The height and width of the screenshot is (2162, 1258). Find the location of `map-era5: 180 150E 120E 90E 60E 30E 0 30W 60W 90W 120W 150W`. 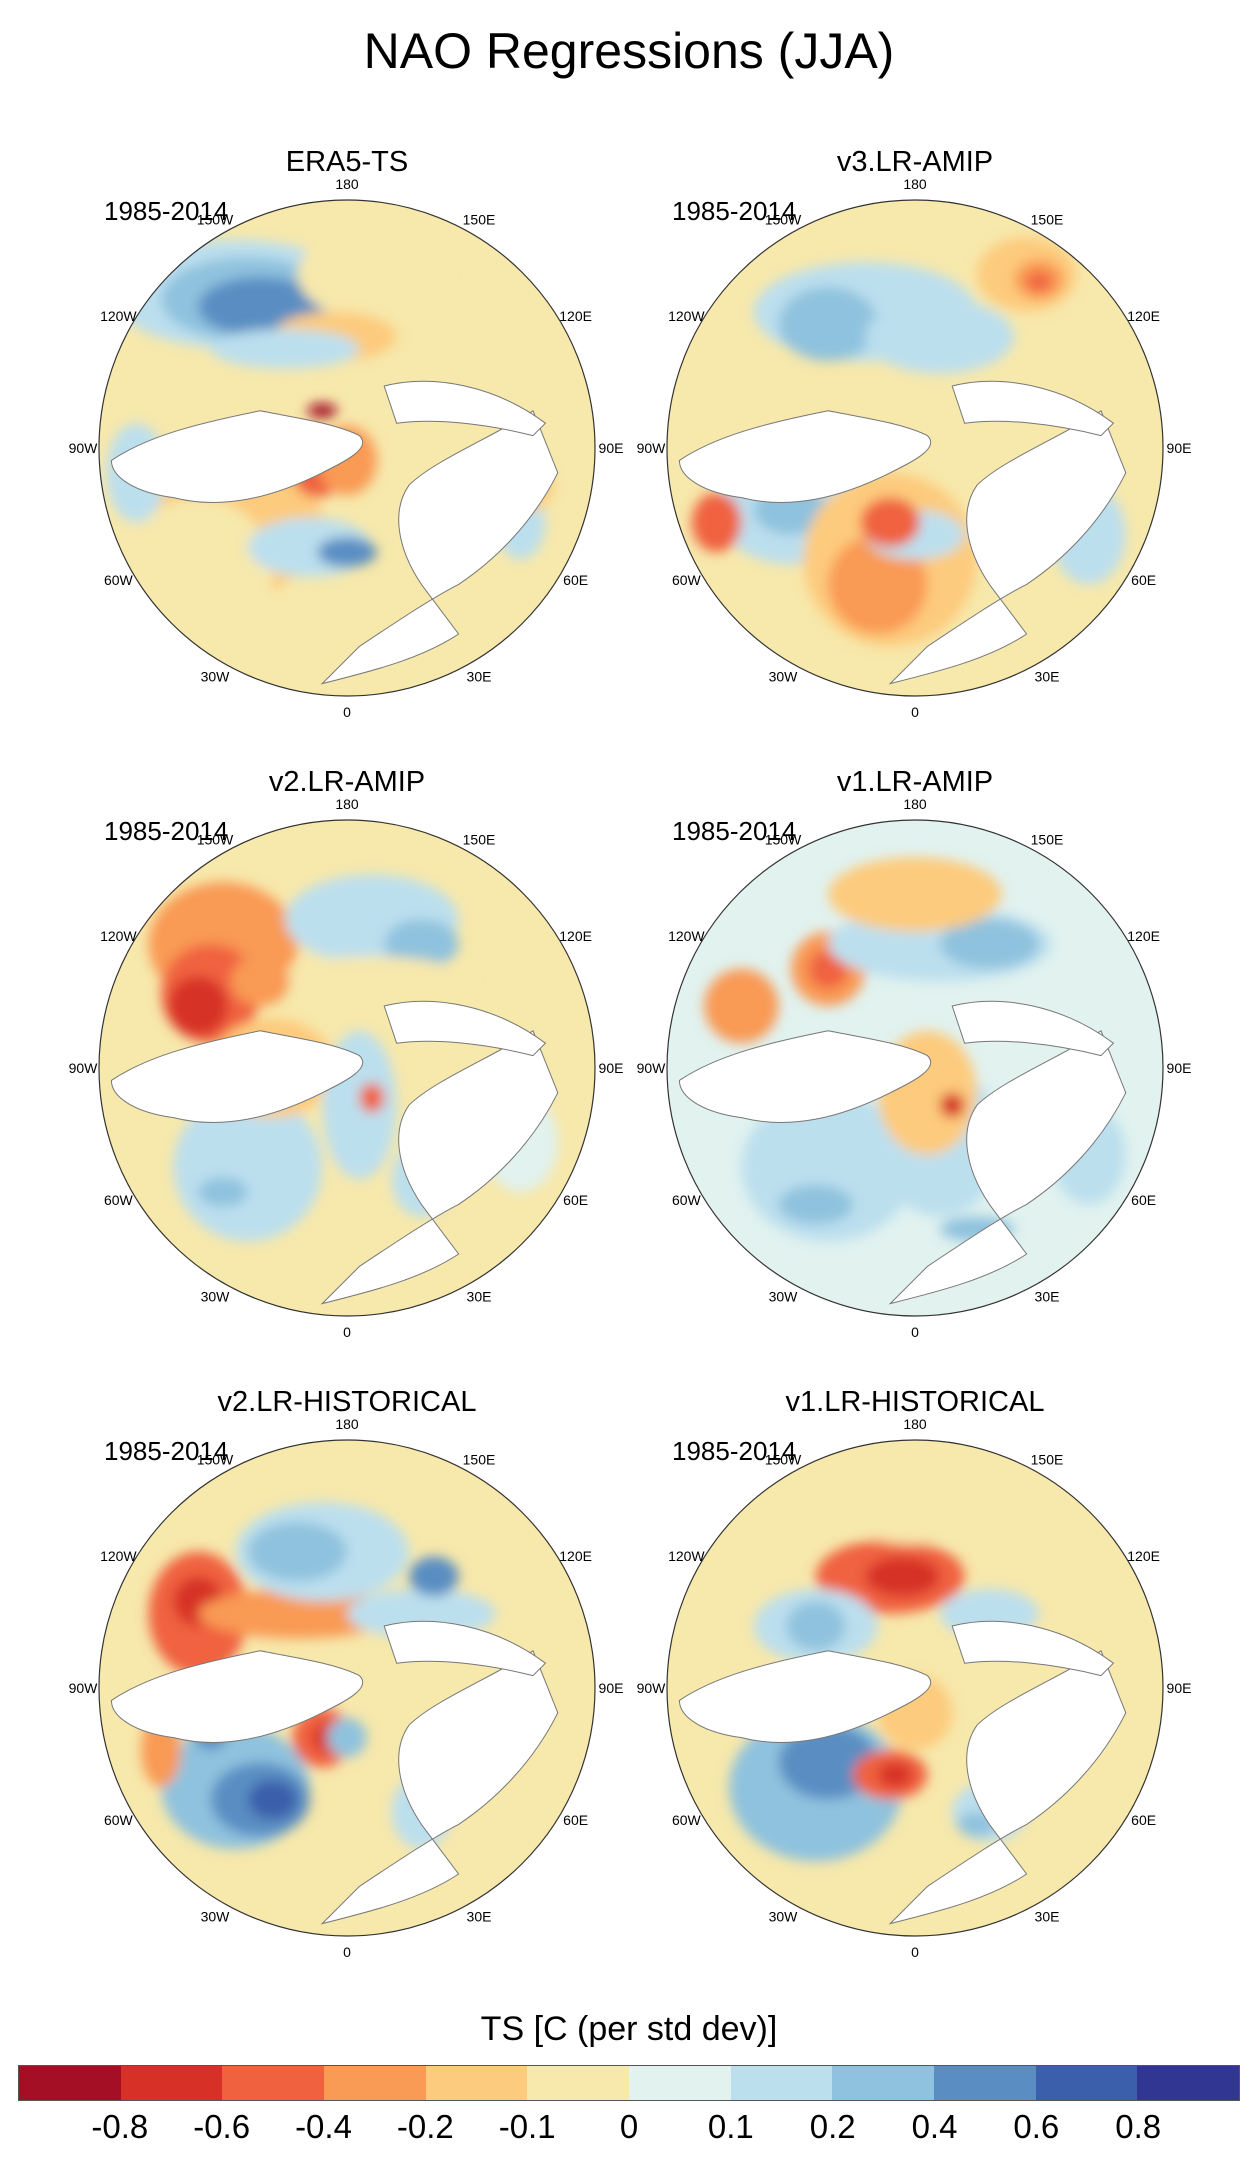

map-era5: 180 150E 120E 90E 60E 30E 0 30W 60W 90W 120W 150W is located at coordinates (346, 448).